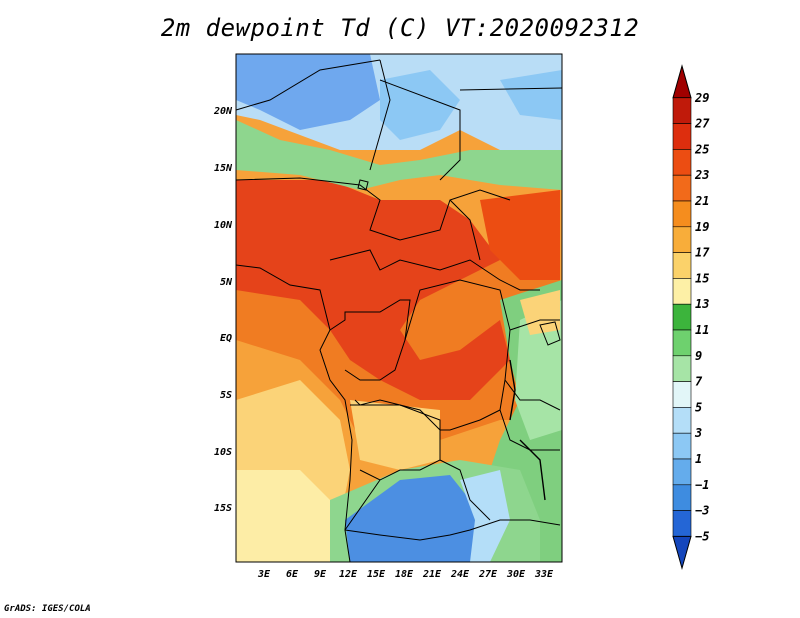 The image size is (800, 618). I want to click on grads-credit: GrADS: IGES/COLA, so click(47, 609).